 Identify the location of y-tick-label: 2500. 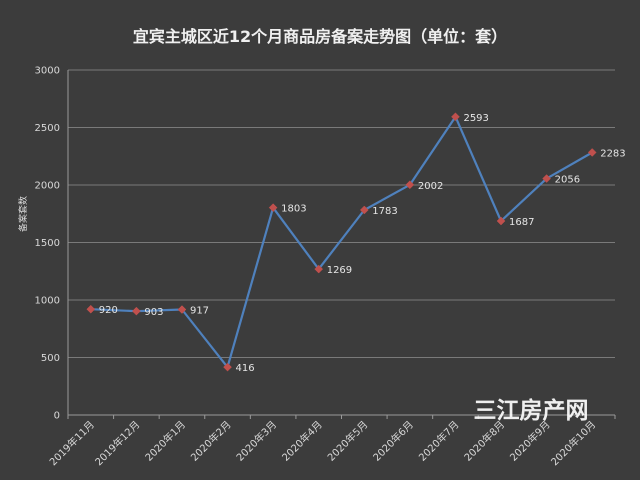
(47, 128).